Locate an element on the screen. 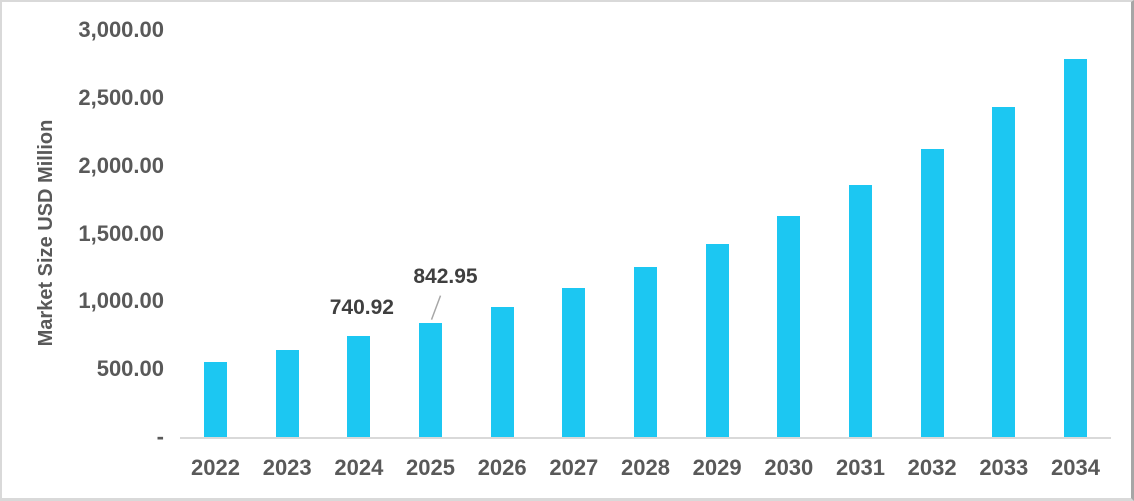  x-tick-label-2025: 2025 is located at coordinates (430, 467).